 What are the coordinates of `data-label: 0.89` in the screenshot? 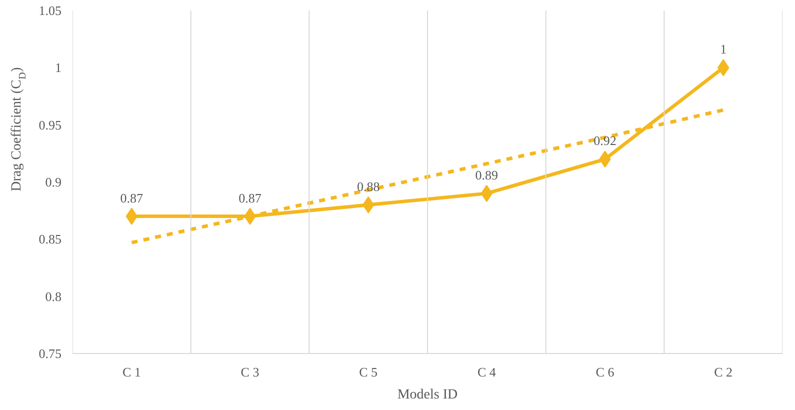 It's located at (486, 174).